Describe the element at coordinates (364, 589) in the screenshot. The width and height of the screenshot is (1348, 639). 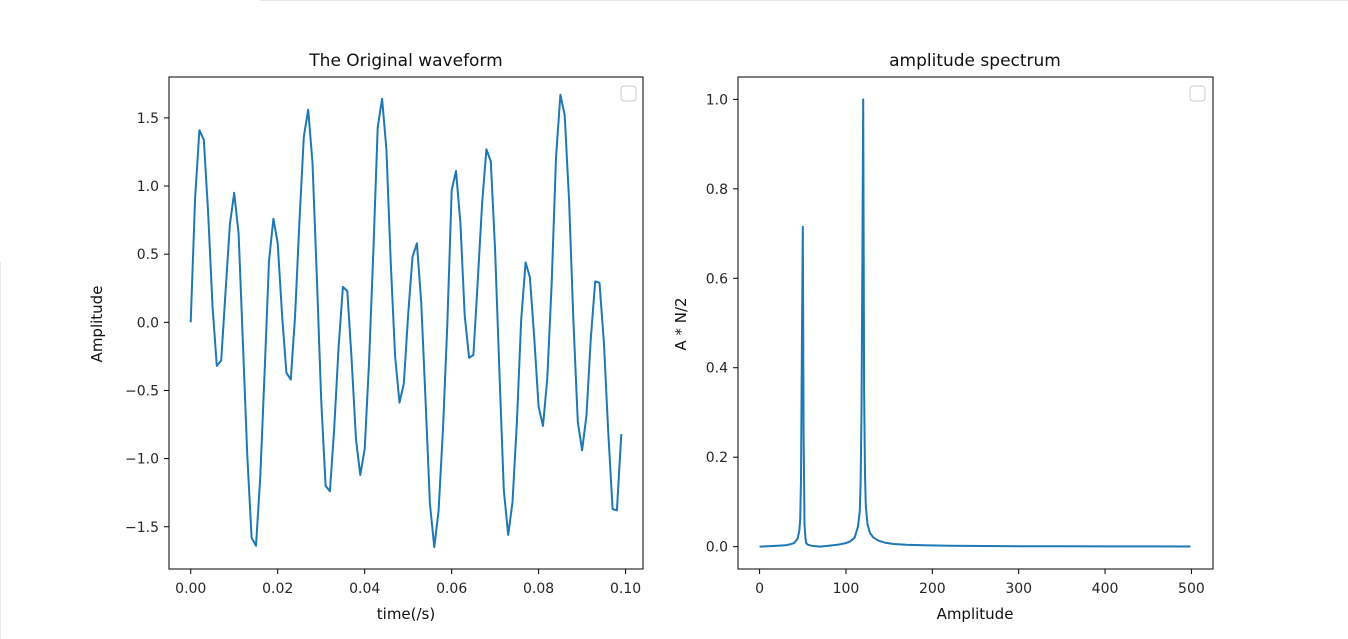
I see `waveform-x-tick-label: 0.04` at that location.